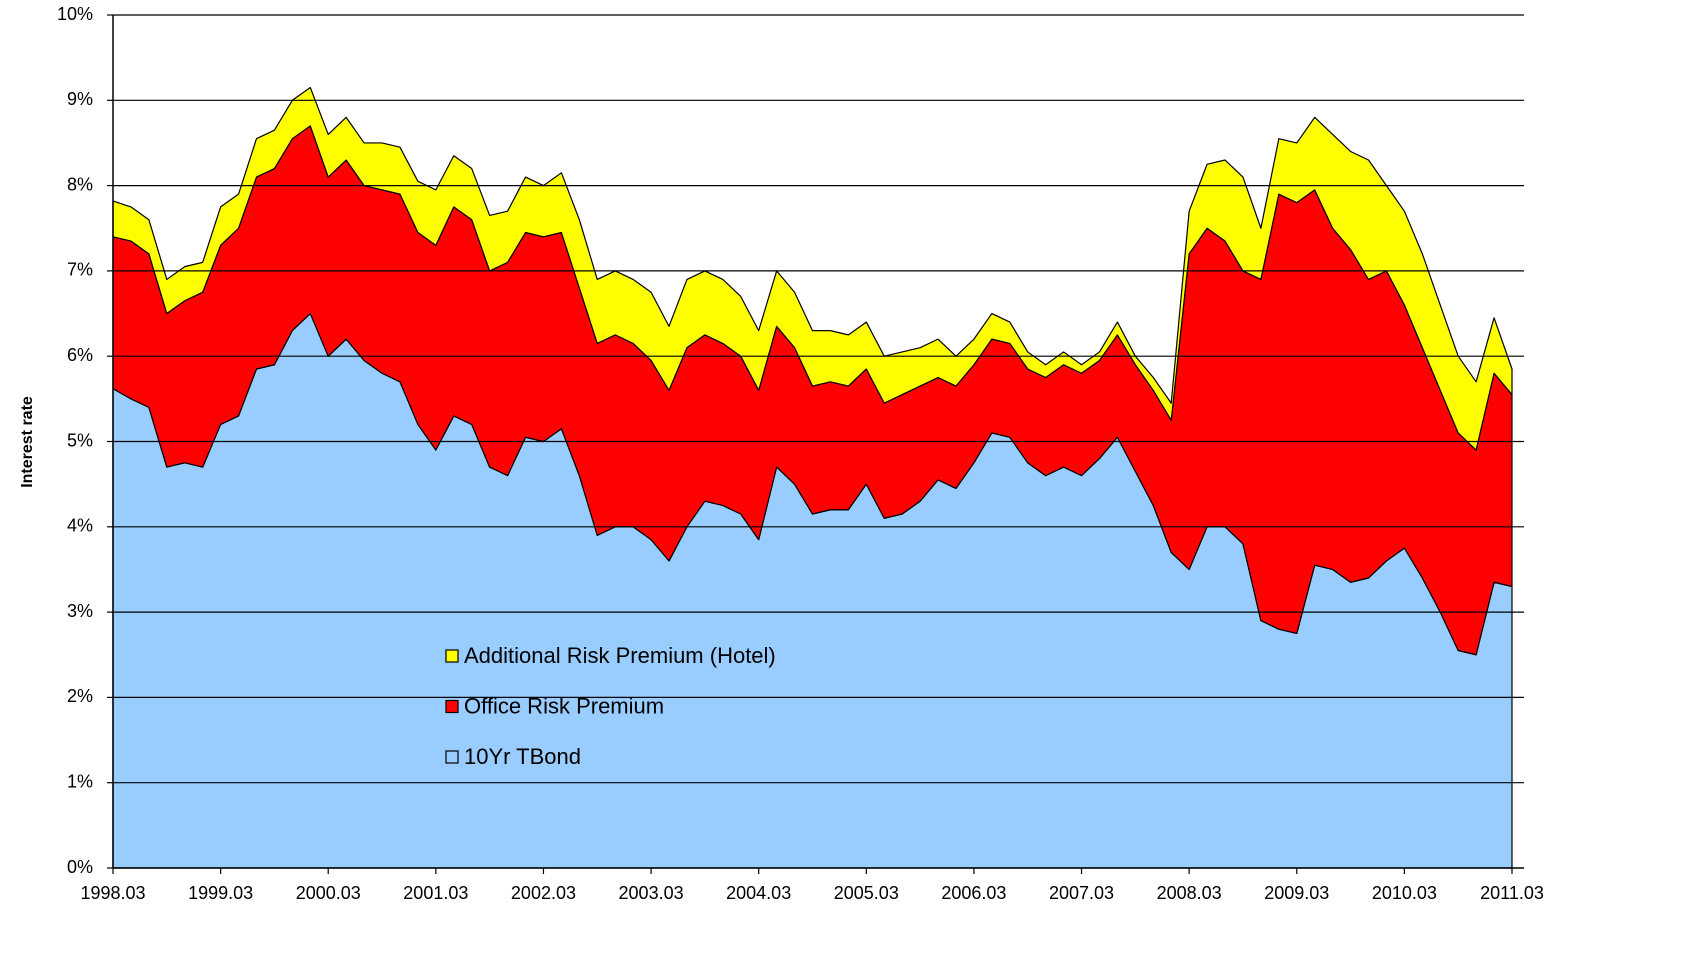 Image resolution: width=1681 pixels, height=979 pixels. Describe the element at coordinates (651, 893) in the screenshot. I see `x-tick-label: 2003.03` at that location.